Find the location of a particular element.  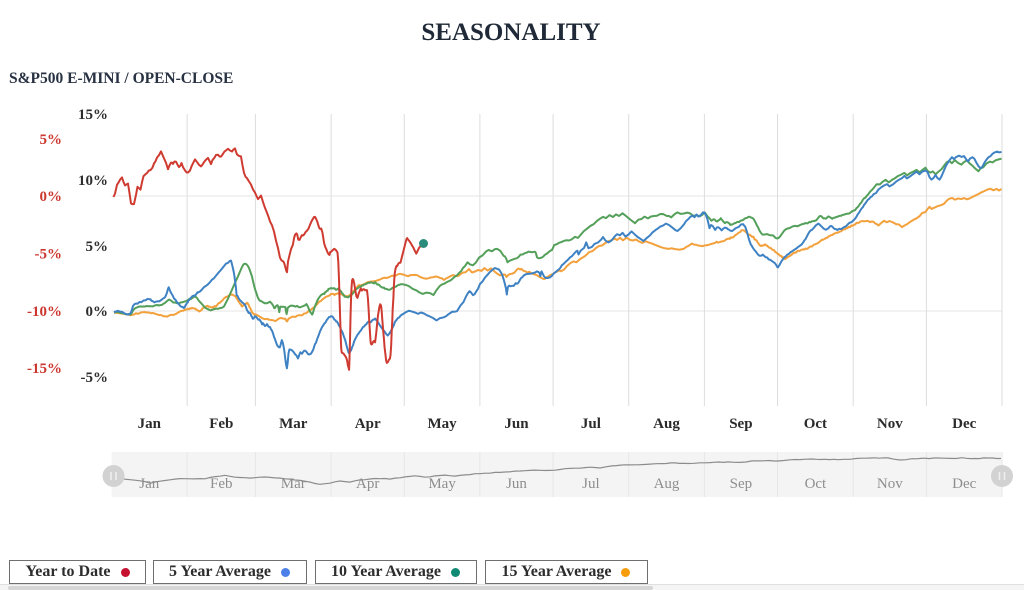

svg-text: 10% is located at coordinates (93, 181).